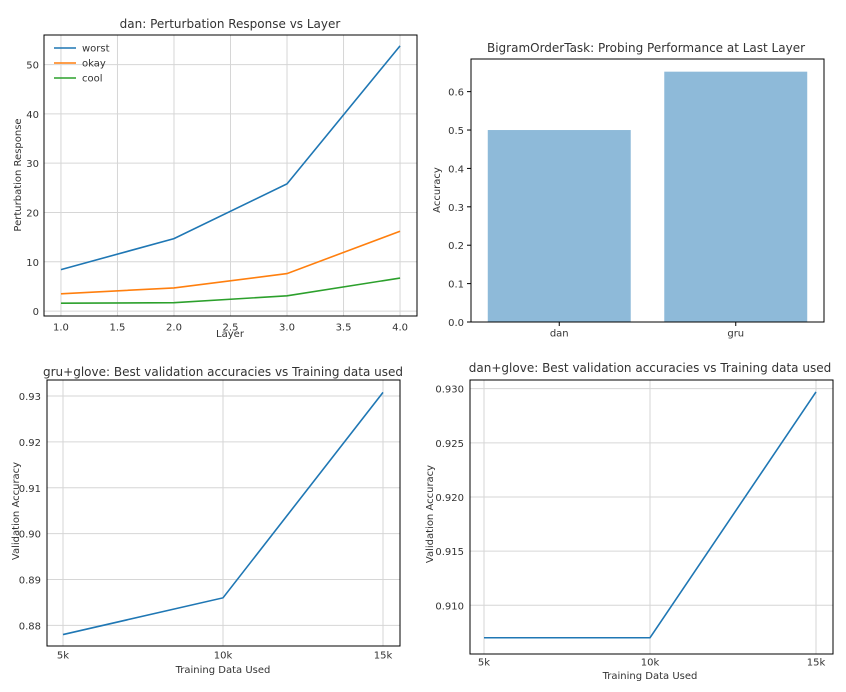 Image resolution: width=846 pixels, height=692 pixels. I want to click on y-tick-label: 0.93, so click(30, 397).